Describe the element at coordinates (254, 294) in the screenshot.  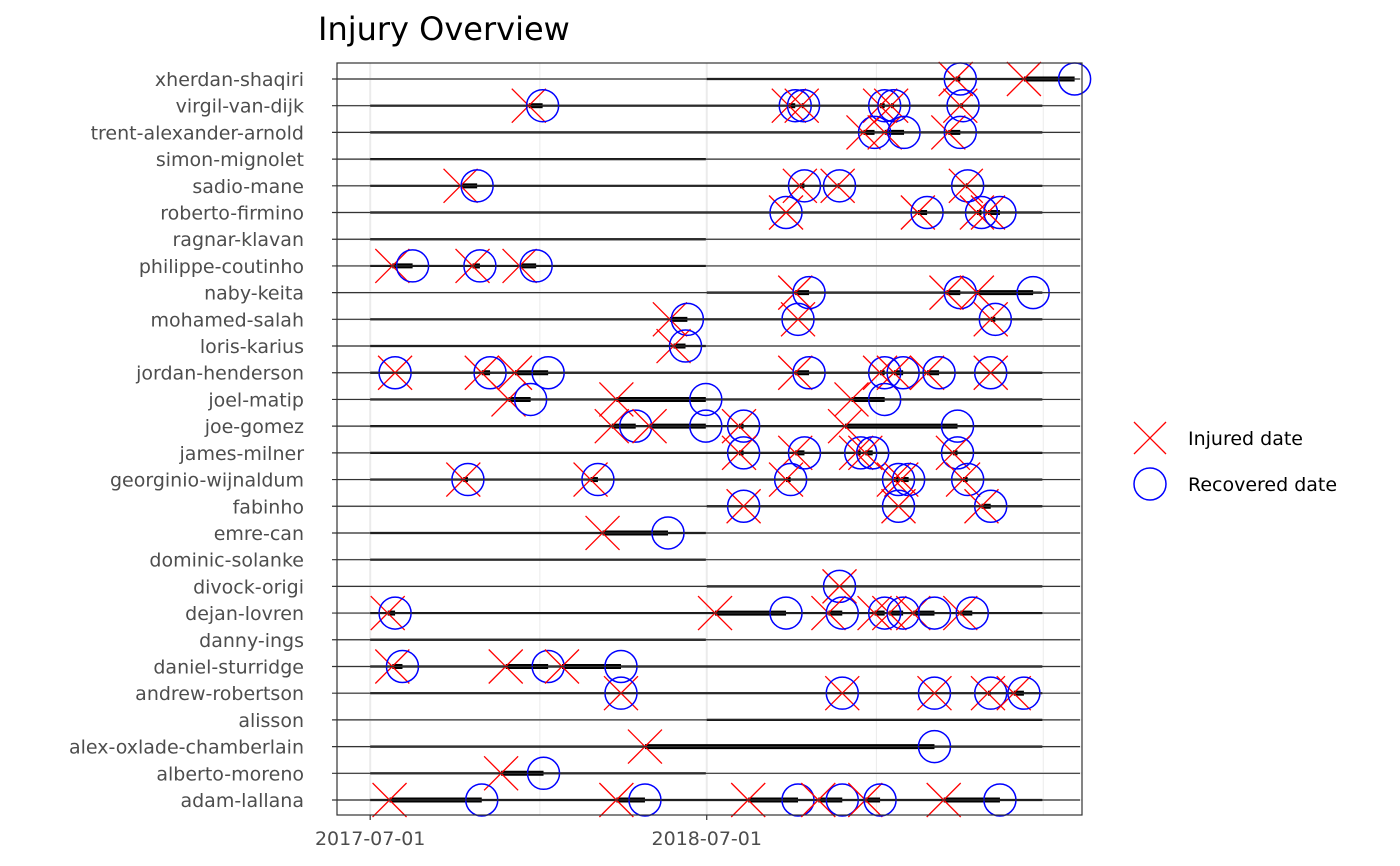
I see `y-tick-label: naby-keita` at that location.